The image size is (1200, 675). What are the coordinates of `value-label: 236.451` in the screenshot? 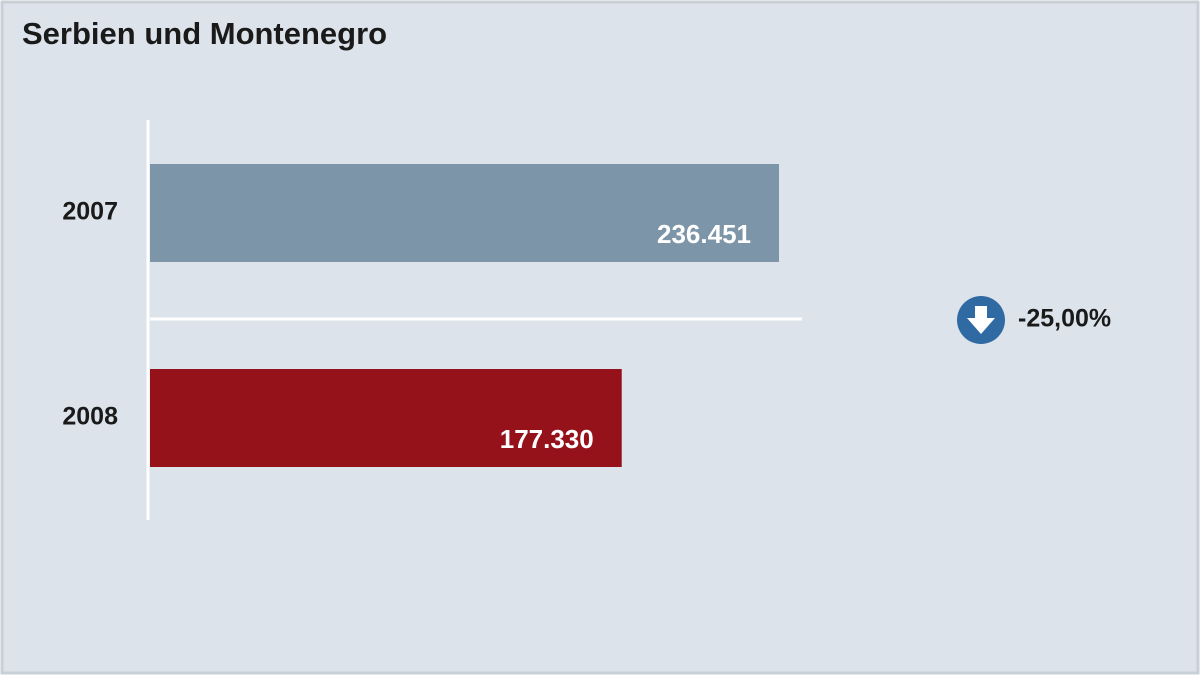 It's located at (704, 234).